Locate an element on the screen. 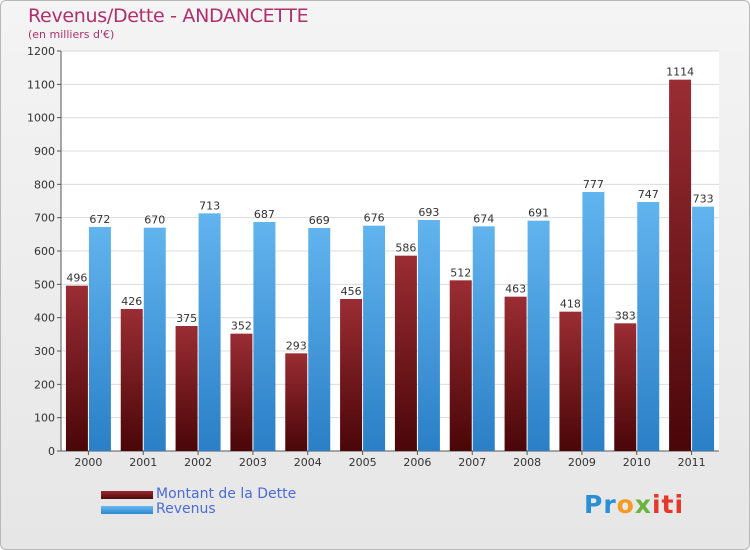 The height and width of the screenshot is (550, 750). data-label-debt: 352 is located at coordinates (241, 326).